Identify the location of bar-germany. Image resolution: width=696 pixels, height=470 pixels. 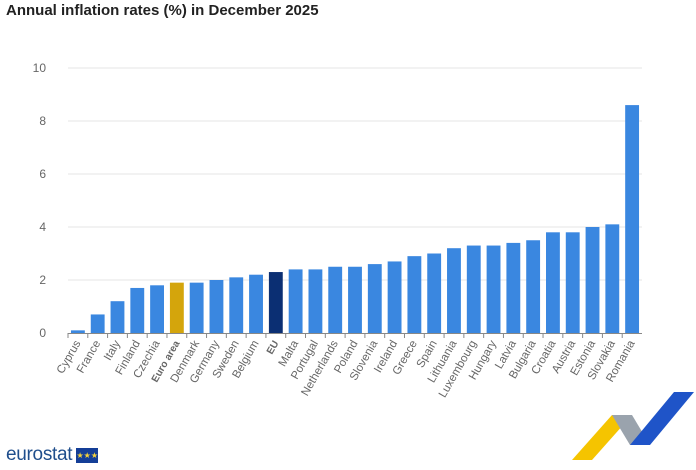
(216, 306).